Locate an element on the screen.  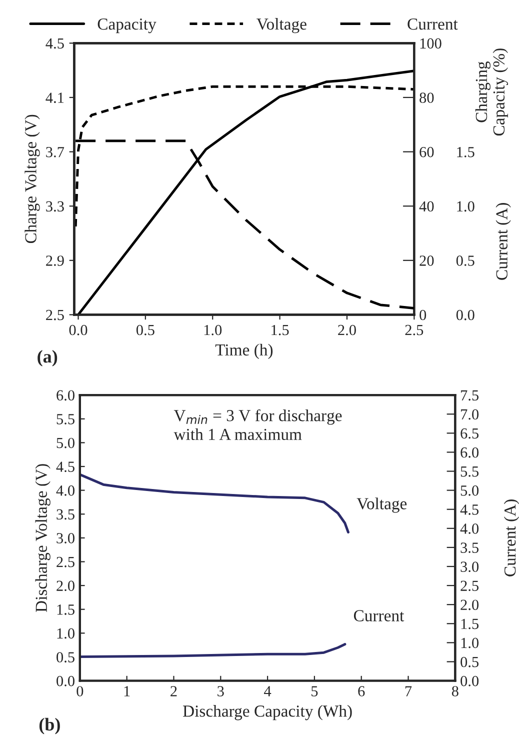
x-tick-label: 6 is located at coordinates (361, 691).